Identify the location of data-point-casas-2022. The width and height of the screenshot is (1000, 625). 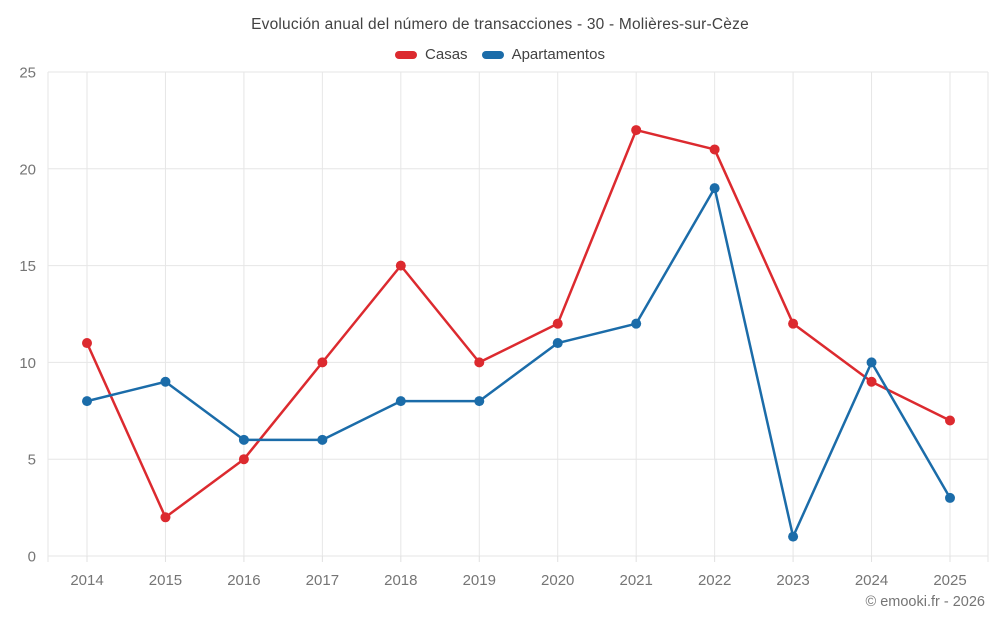
(714, 149).